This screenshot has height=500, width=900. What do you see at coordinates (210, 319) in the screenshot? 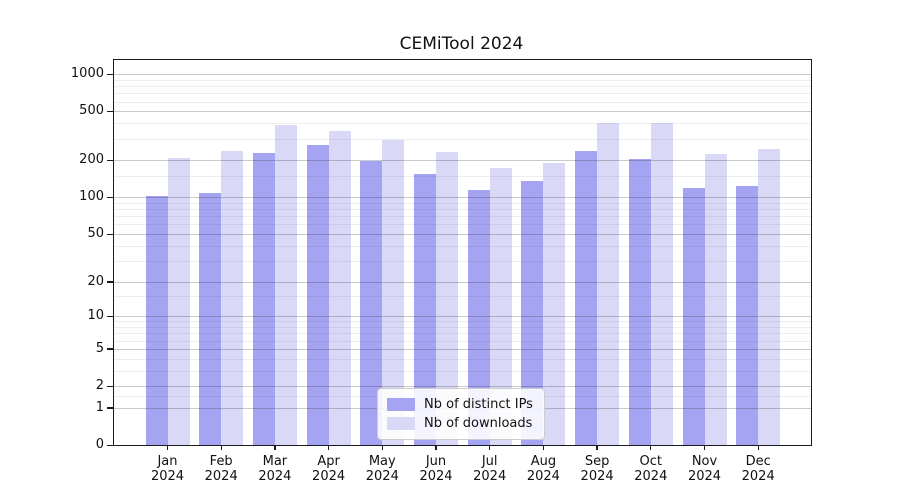
I see `bar-feb-distinct-ips` at bounding box center [210, 319].